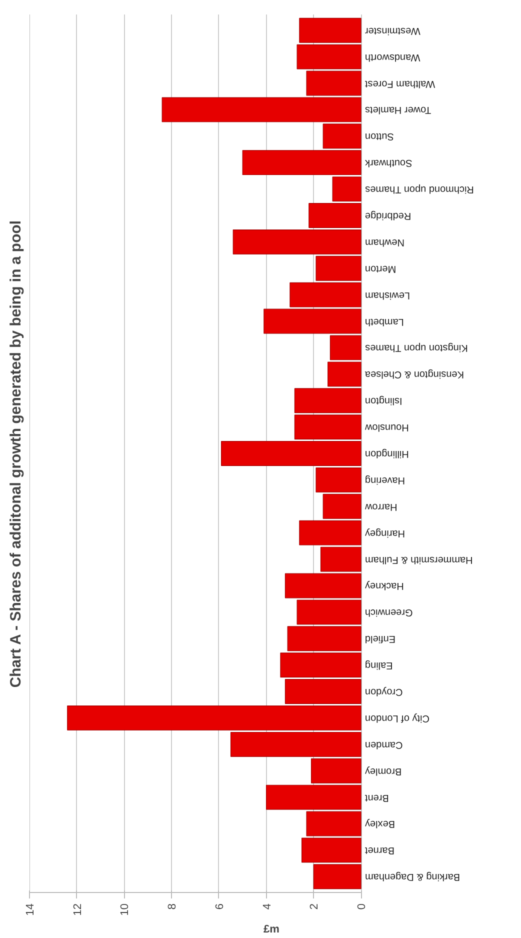  What do you see at coordinates (380, 638) in the screenshot?
I see `y-tick-label: Enfield` at bounding box center [380, 638].